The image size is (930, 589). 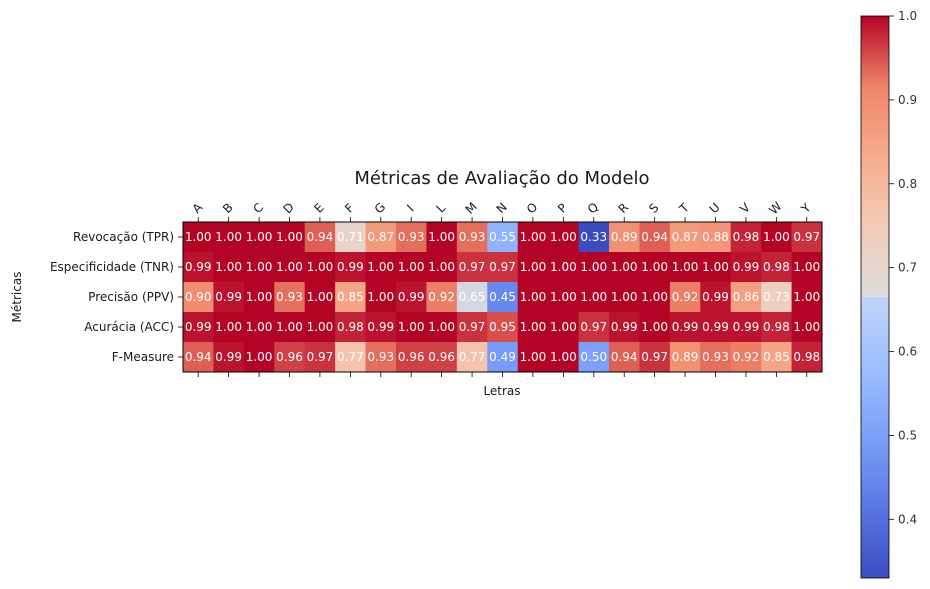 I want to click on x-tick-label: A, so click(x=198, y=208).